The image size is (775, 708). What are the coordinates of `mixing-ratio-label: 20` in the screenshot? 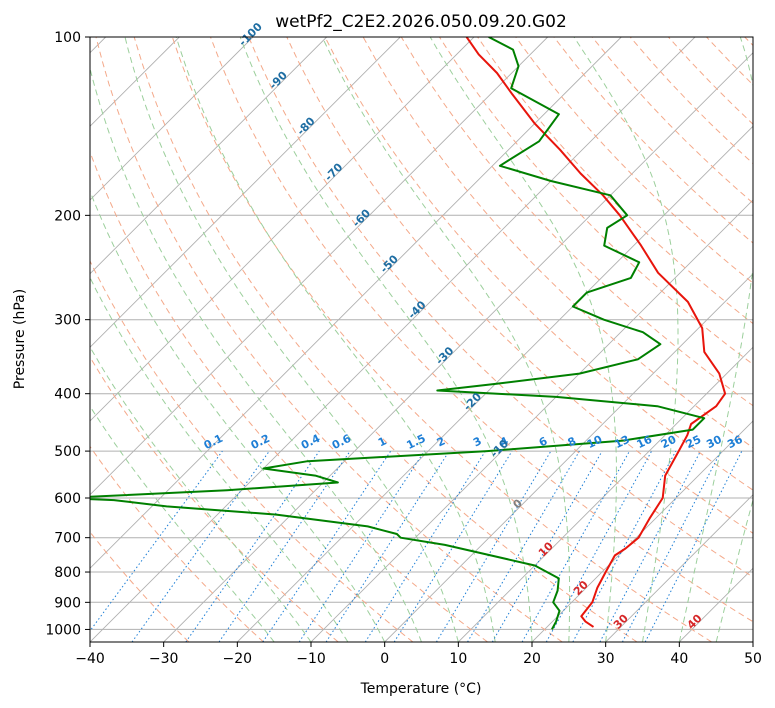 It's located at (669, 442).